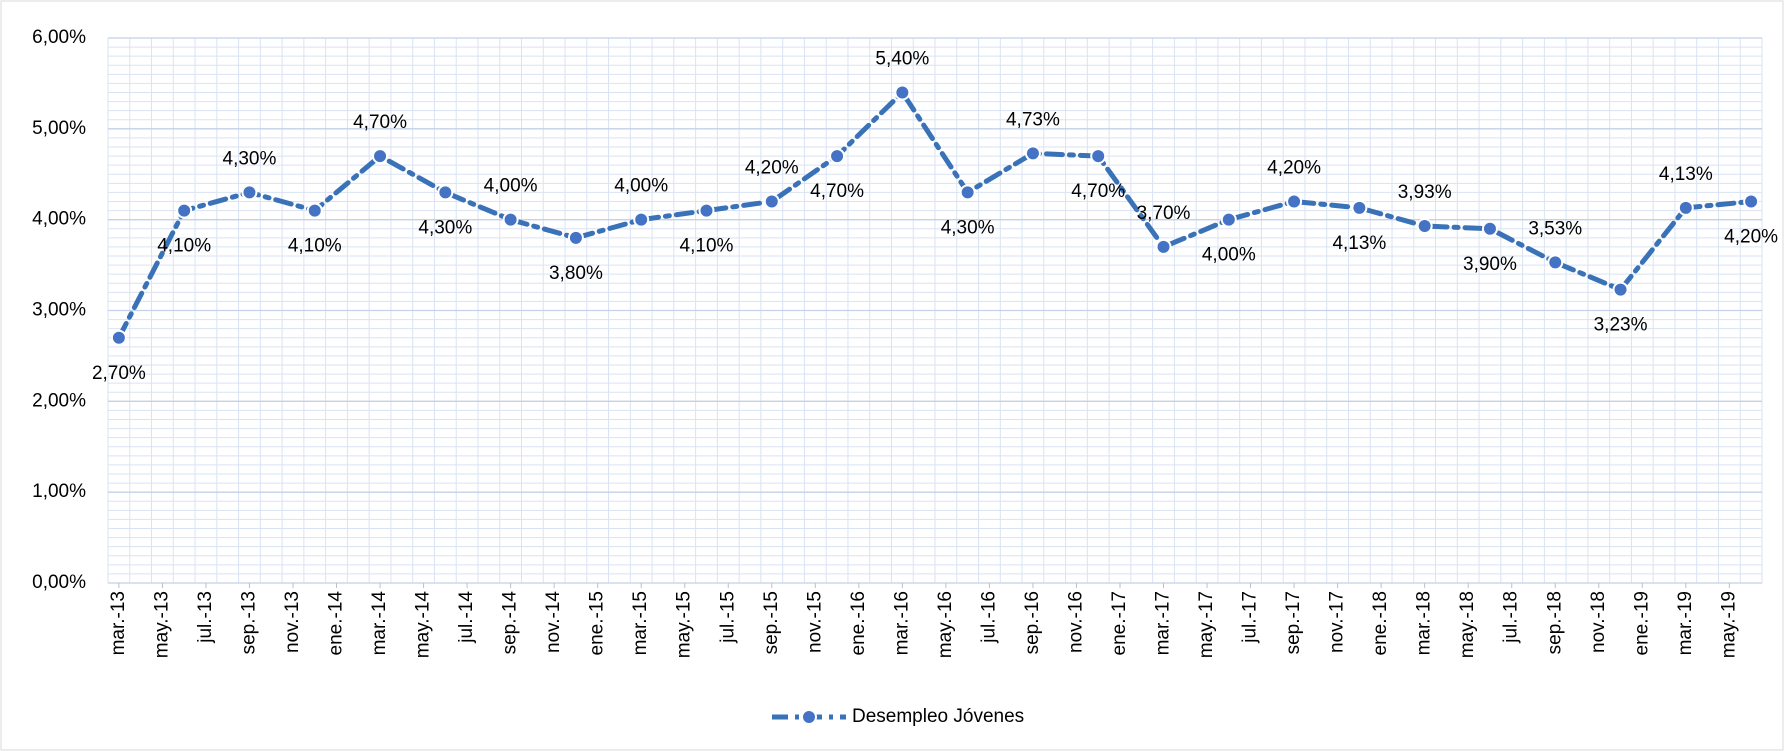 The image size is (1784, 751). I want to click on x-tick-label: ene.-14, so click(336, 623).